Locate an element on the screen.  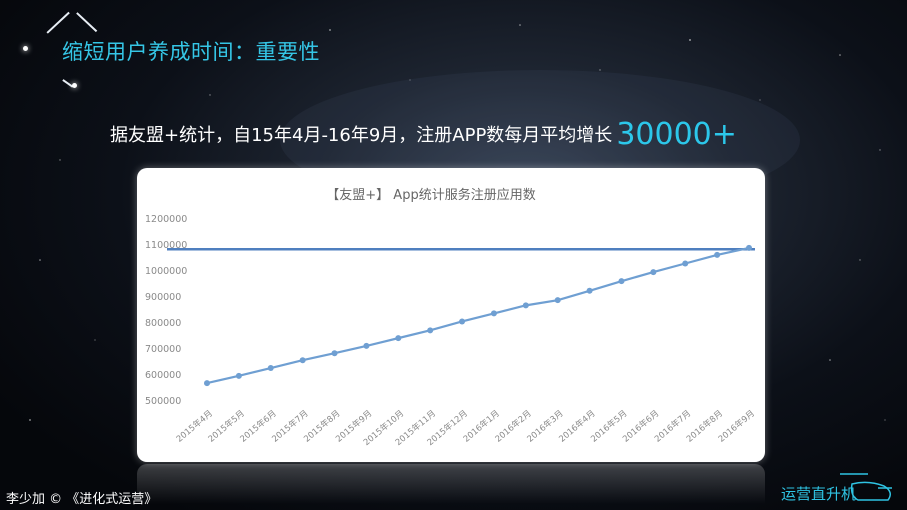
deco-line-right is located at coordinates (87, 22).